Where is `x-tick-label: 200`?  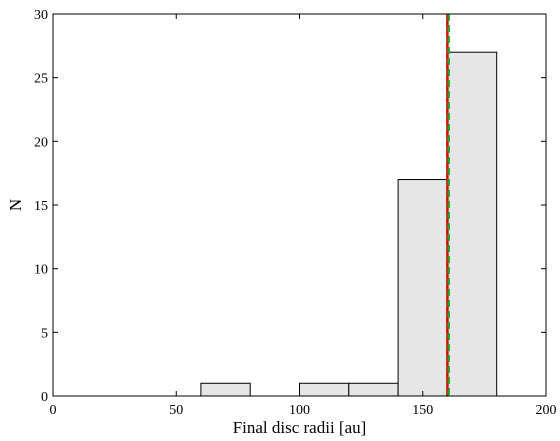
x-tick-label: 200 is located at coordinates (546, 410).